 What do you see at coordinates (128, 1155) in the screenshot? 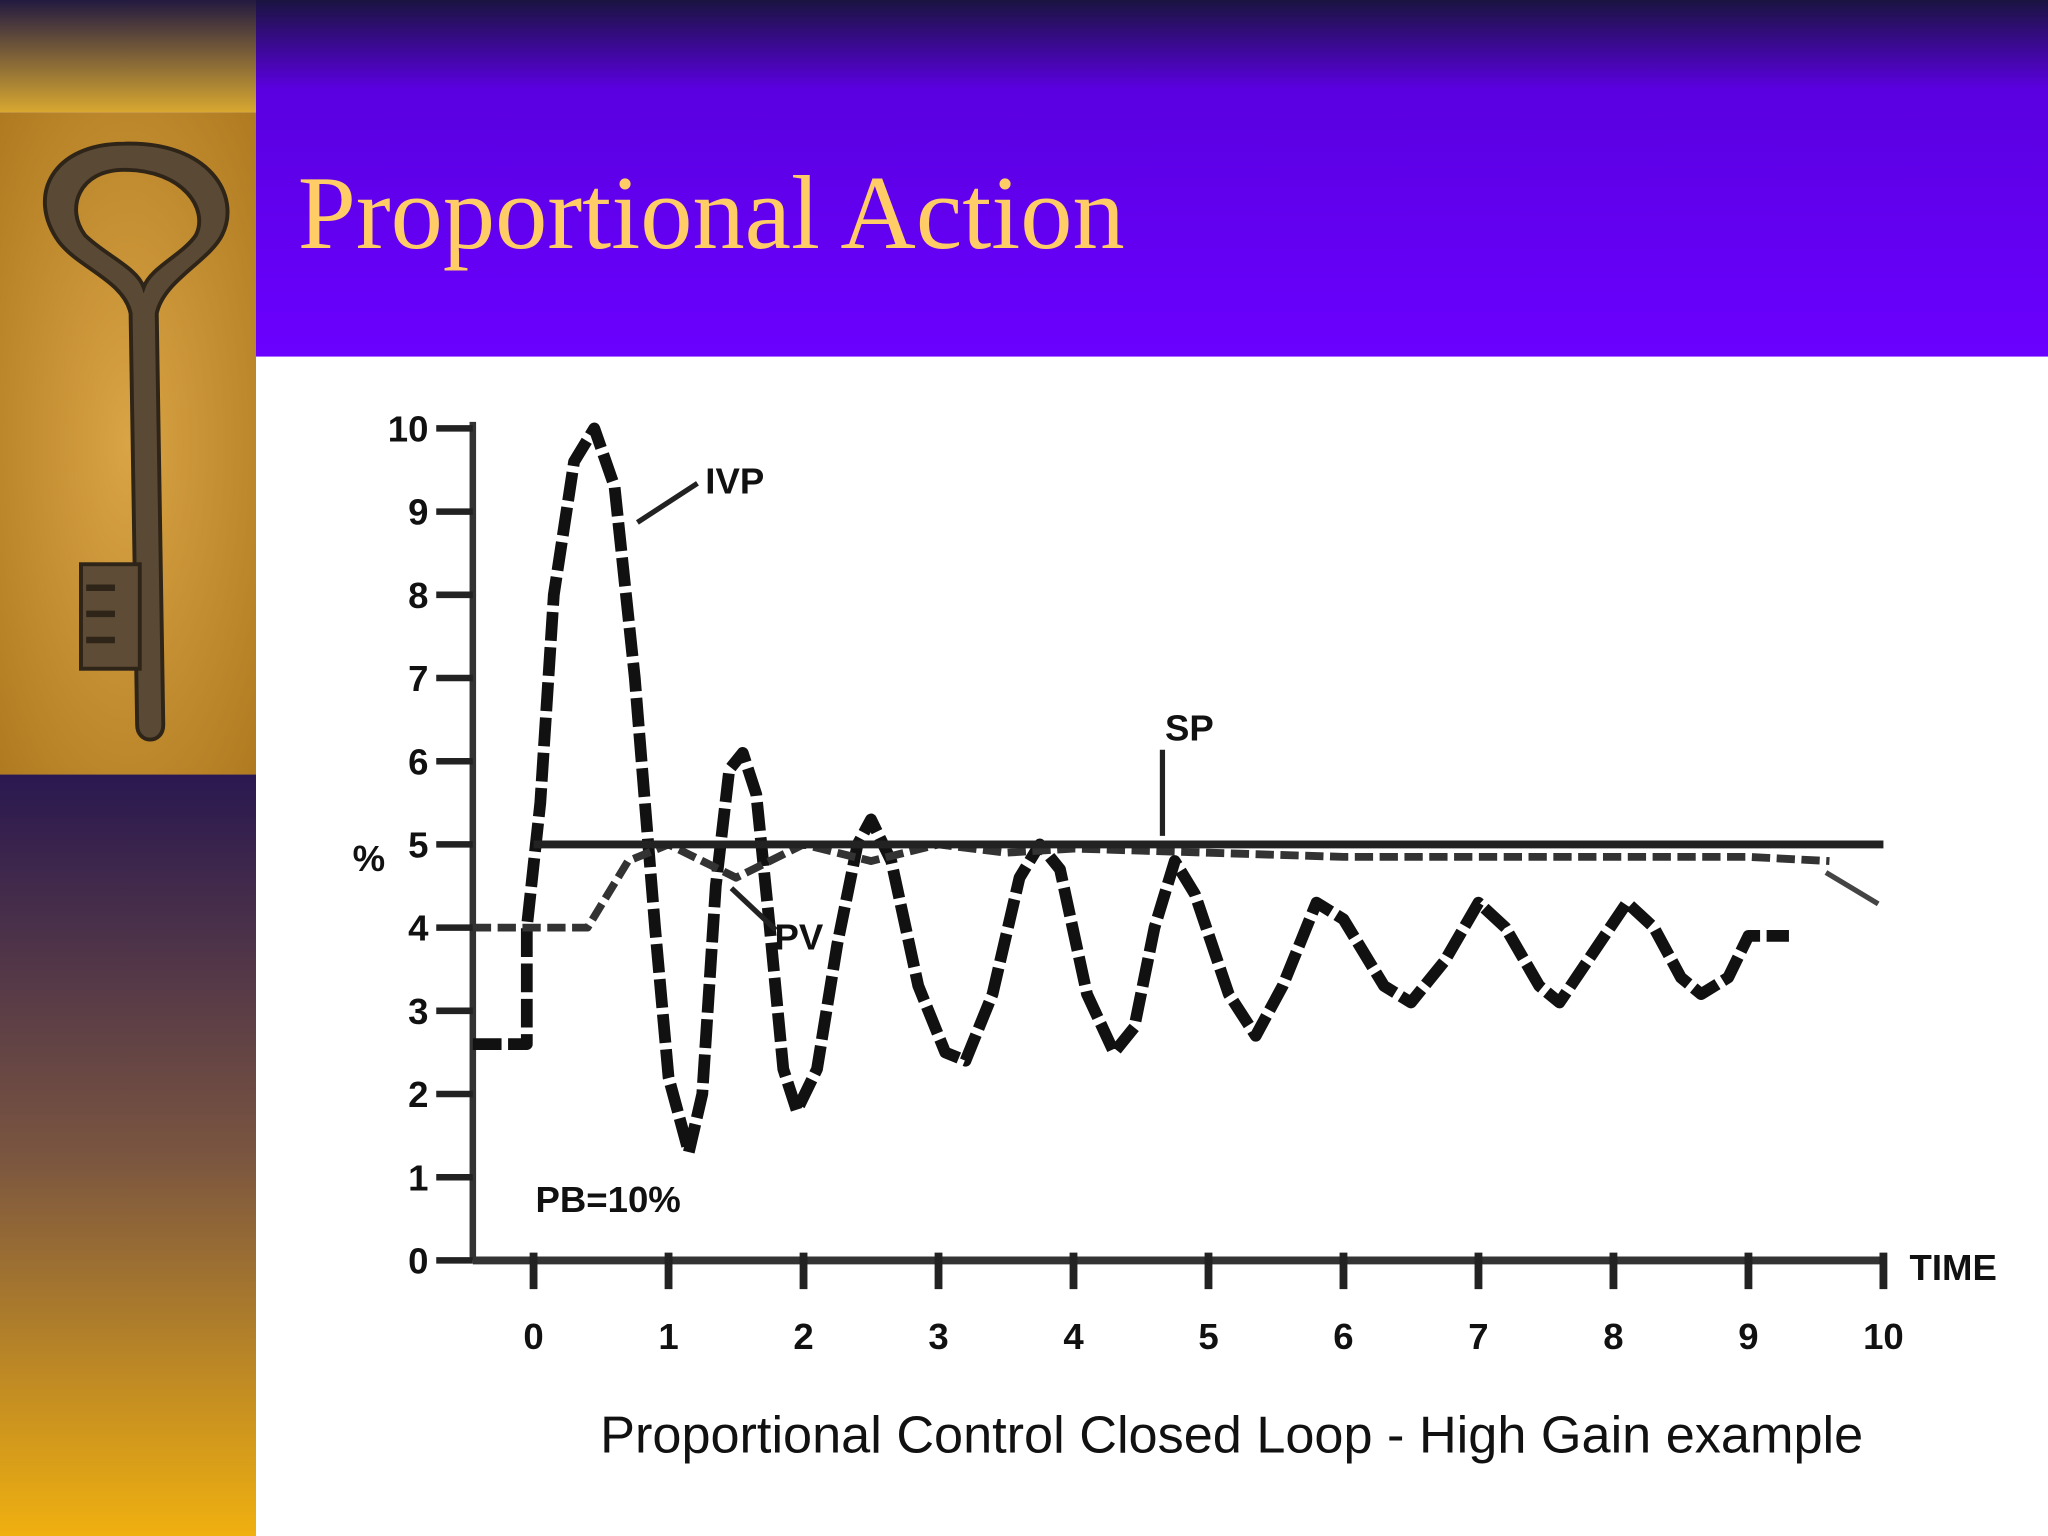
I see `side-strip` at bounding box center [128, 1155].